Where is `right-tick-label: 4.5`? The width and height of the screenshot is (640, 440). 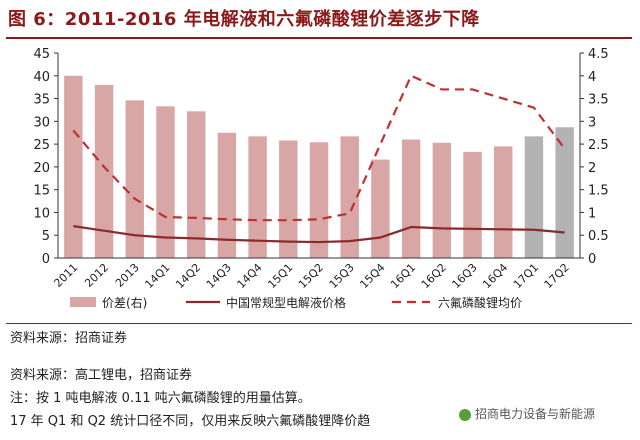
right-tick-label: 4.5 is located at coordinates (598, 54).